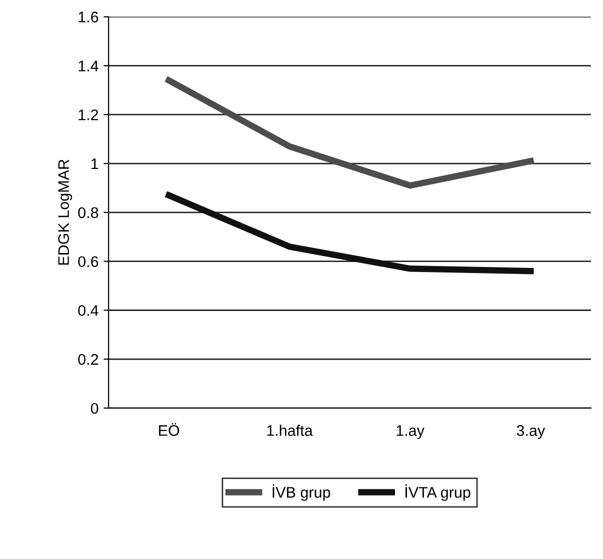  Describe the element at coordinates (410, 432) in the screenshot. I see `x-tick-label: 1.ay` at that location.